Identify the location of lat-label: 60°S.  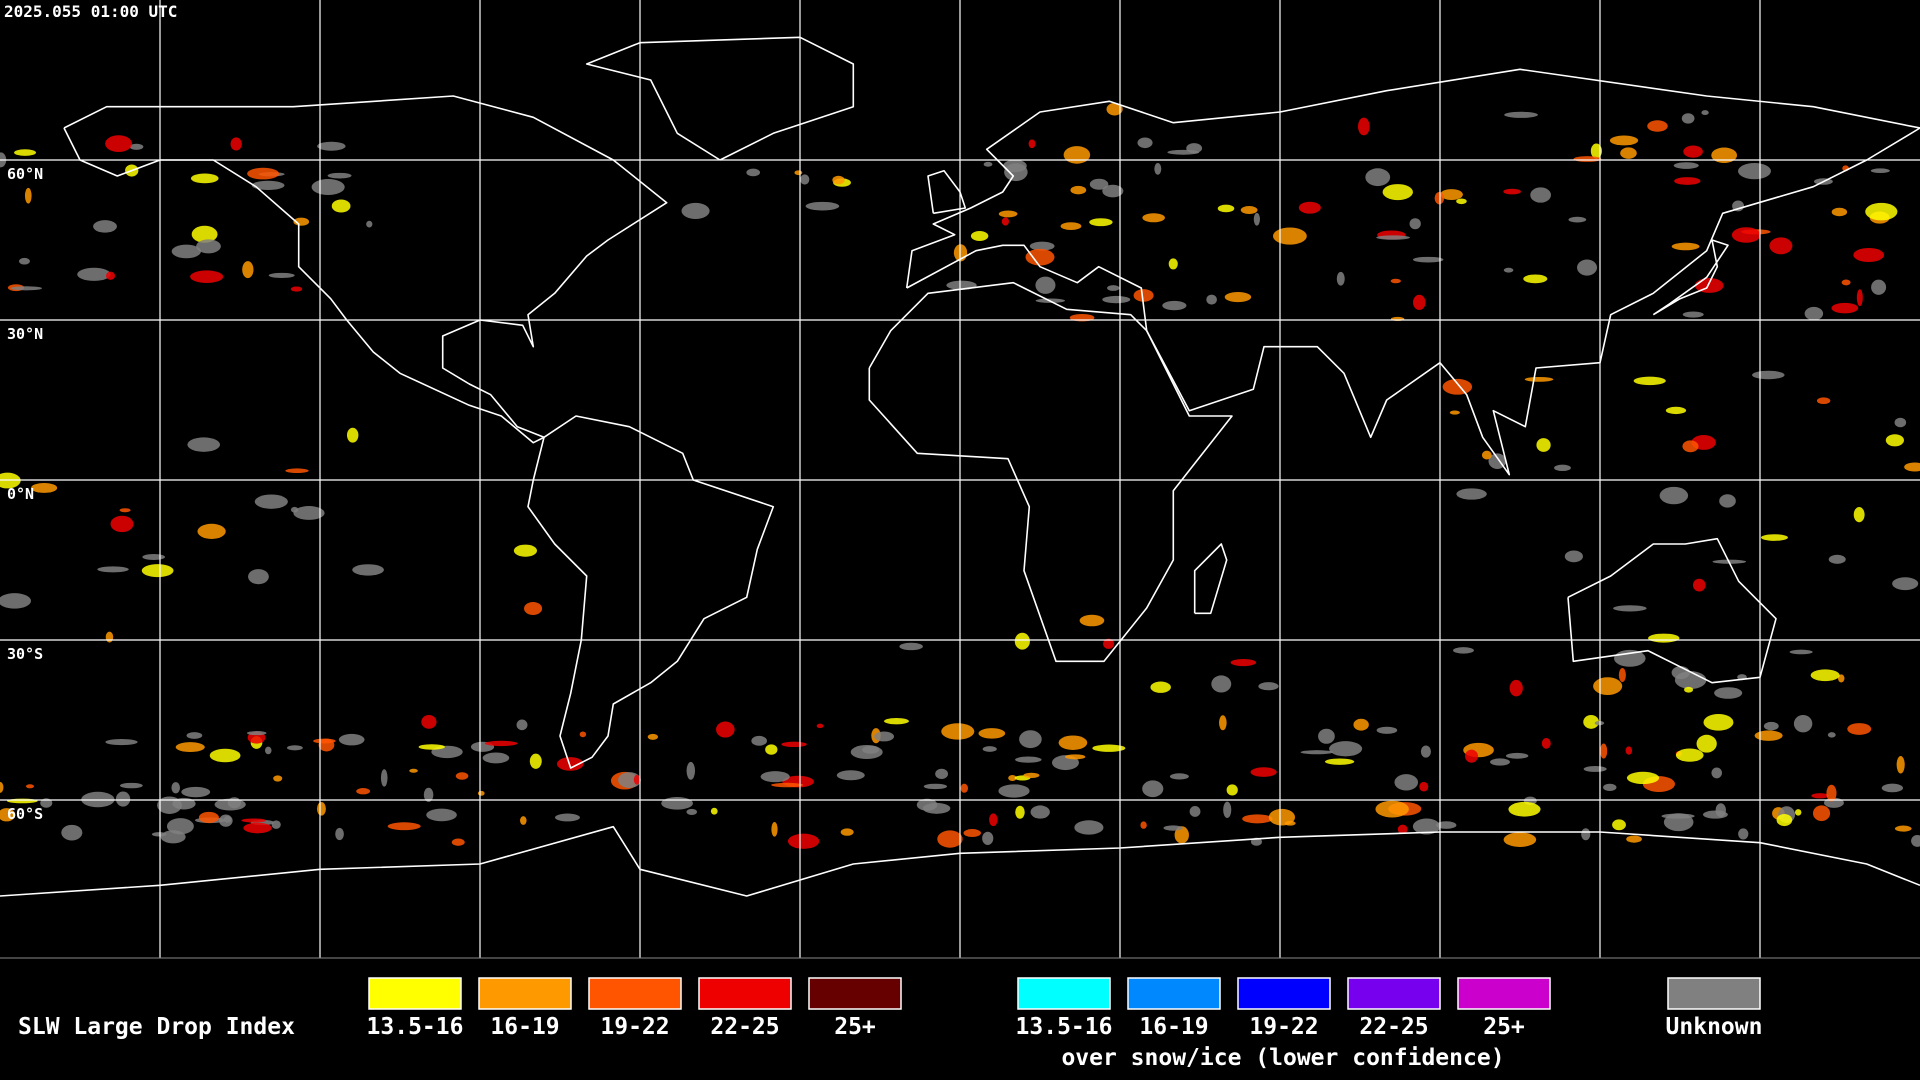
(25, 814).